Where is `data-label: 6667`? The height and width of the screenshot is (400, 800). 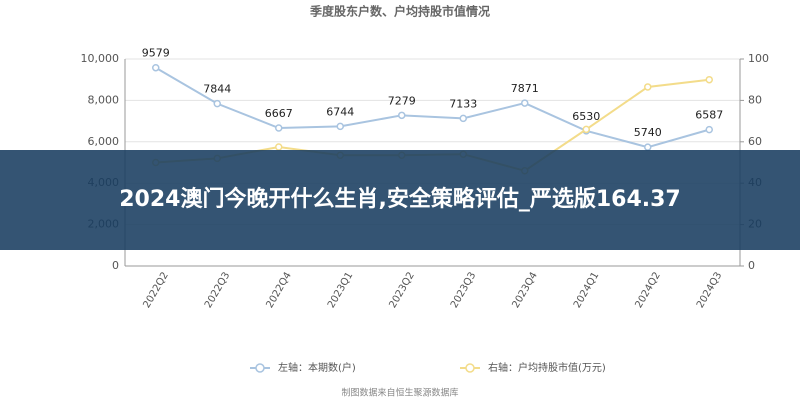
data-label: 6667 is located at coordinates (279, 113).